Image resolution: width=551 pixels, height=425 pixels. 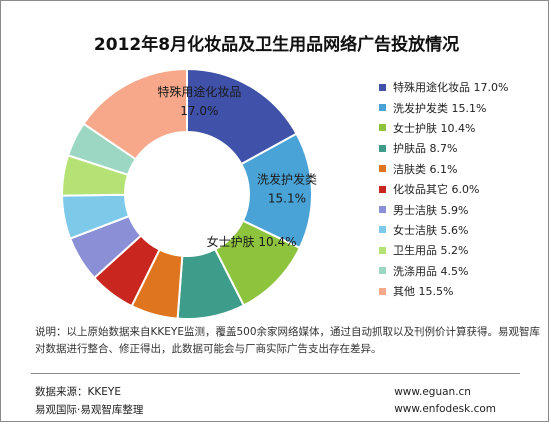 What do you see at coordinates (425, 149) in the screenshot?
I see `legend-label: 护肤品 8.7%` at bounding box center [425, 149].